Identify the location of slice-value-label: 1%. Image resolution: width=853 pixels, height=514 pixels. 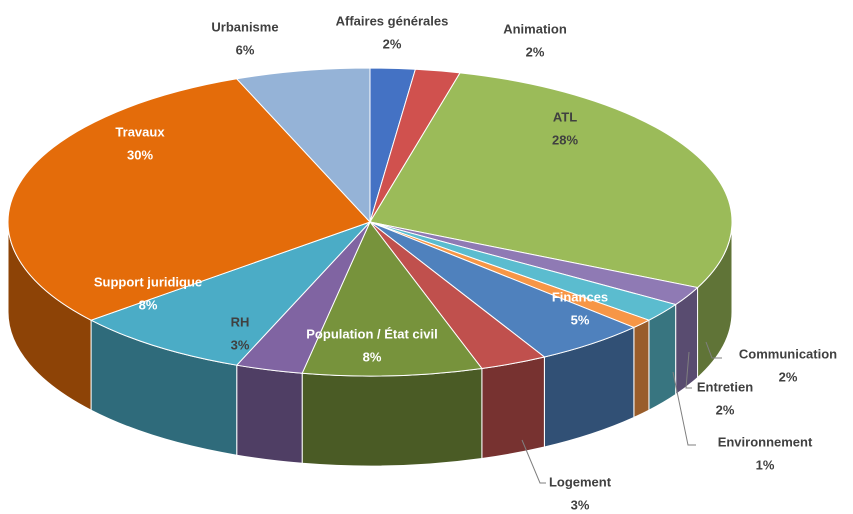
(765, 464).